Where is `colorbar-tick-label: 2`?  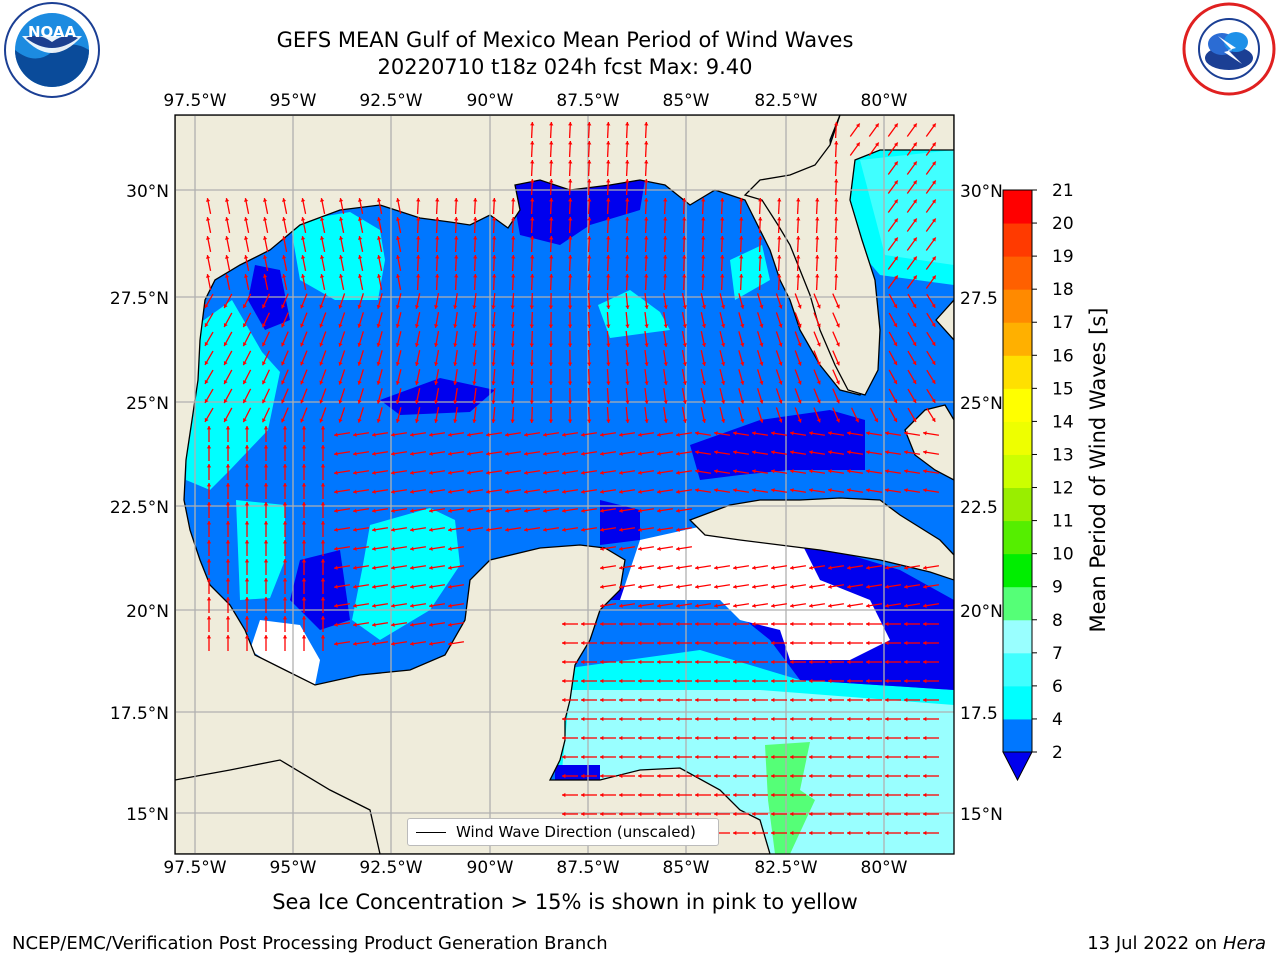
colorbar-tick-label: 2 is located at coordinates (1057, 753).